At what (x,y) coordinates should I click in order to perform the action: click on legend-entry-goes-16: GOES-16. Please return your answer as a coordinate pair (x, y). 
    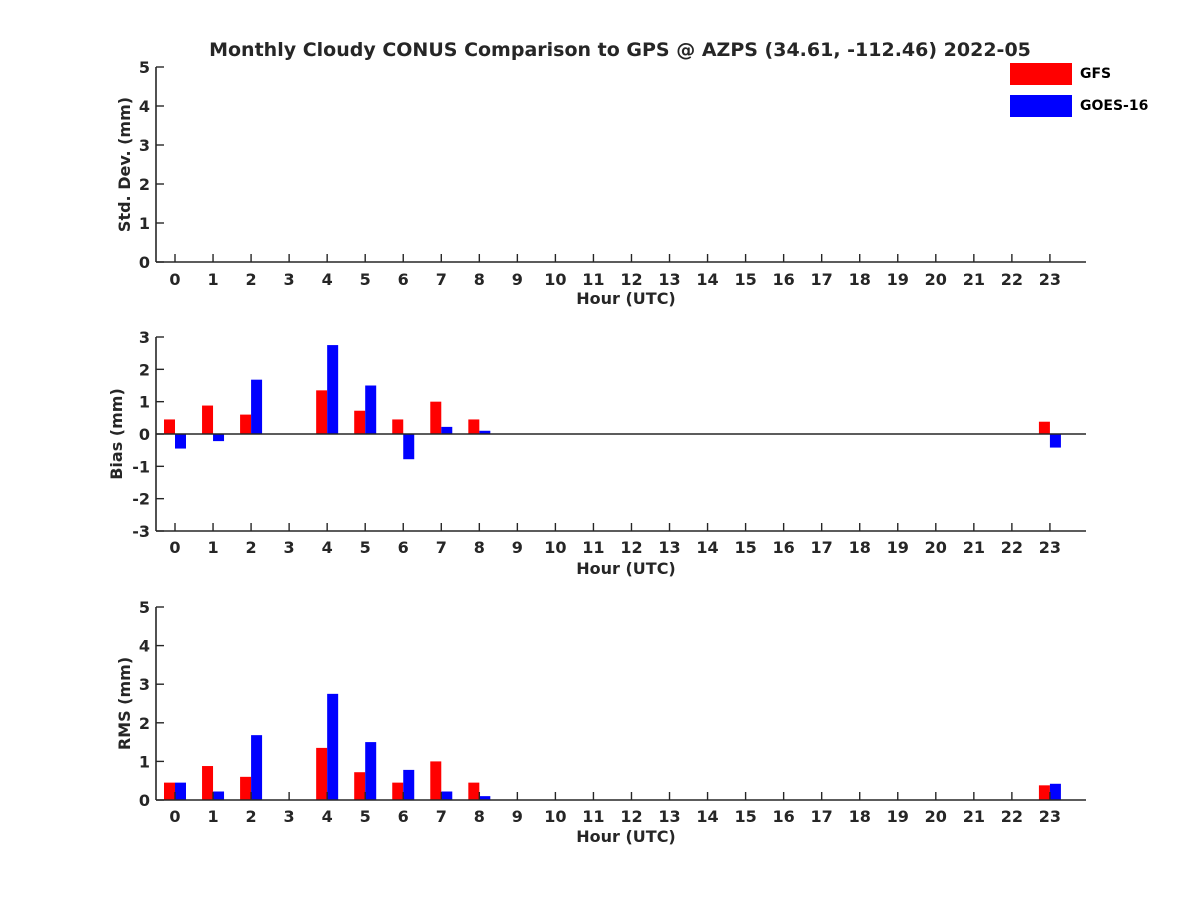
    Looking at the image, I should click on (1079, 106).